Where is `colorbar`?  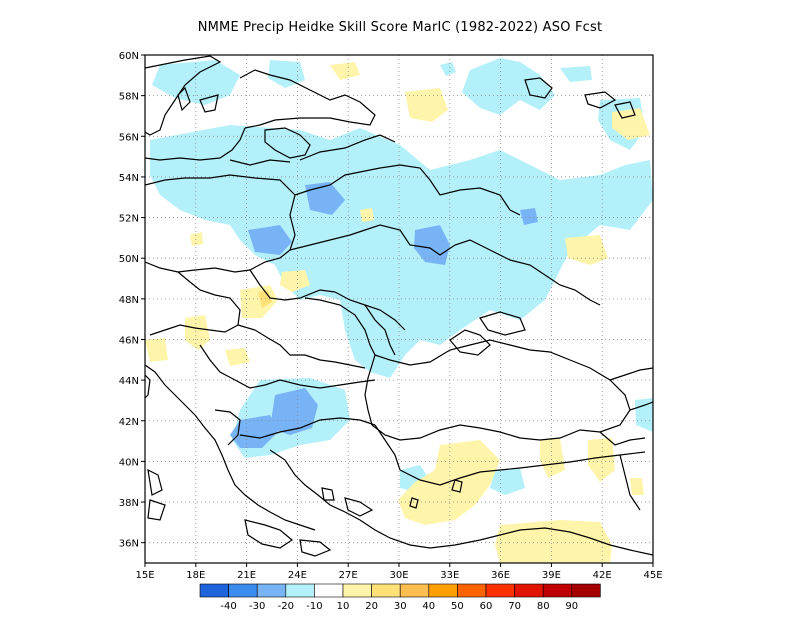
colorbar is located at coordinates (400, 590).